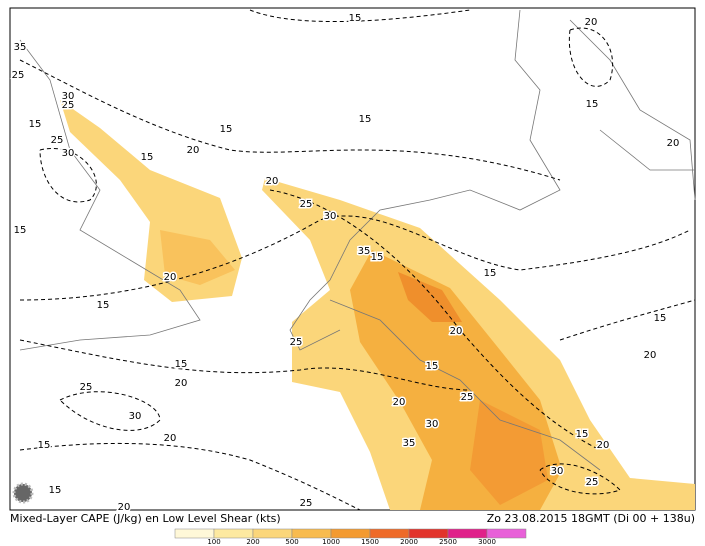 The image size is (705, 546). What do you see at coordinates (370, 542) in the screenshot?
I see `colorbar-tick-label: 1500` at bounding box center [370, 542].